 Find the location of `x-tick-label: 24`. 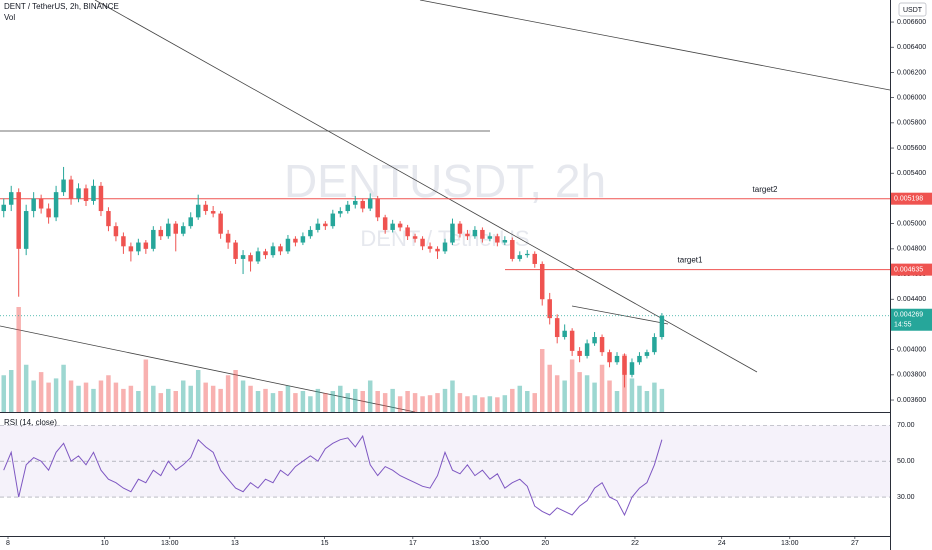

x-tick-label: 24 is located at coordinates (722, 543).